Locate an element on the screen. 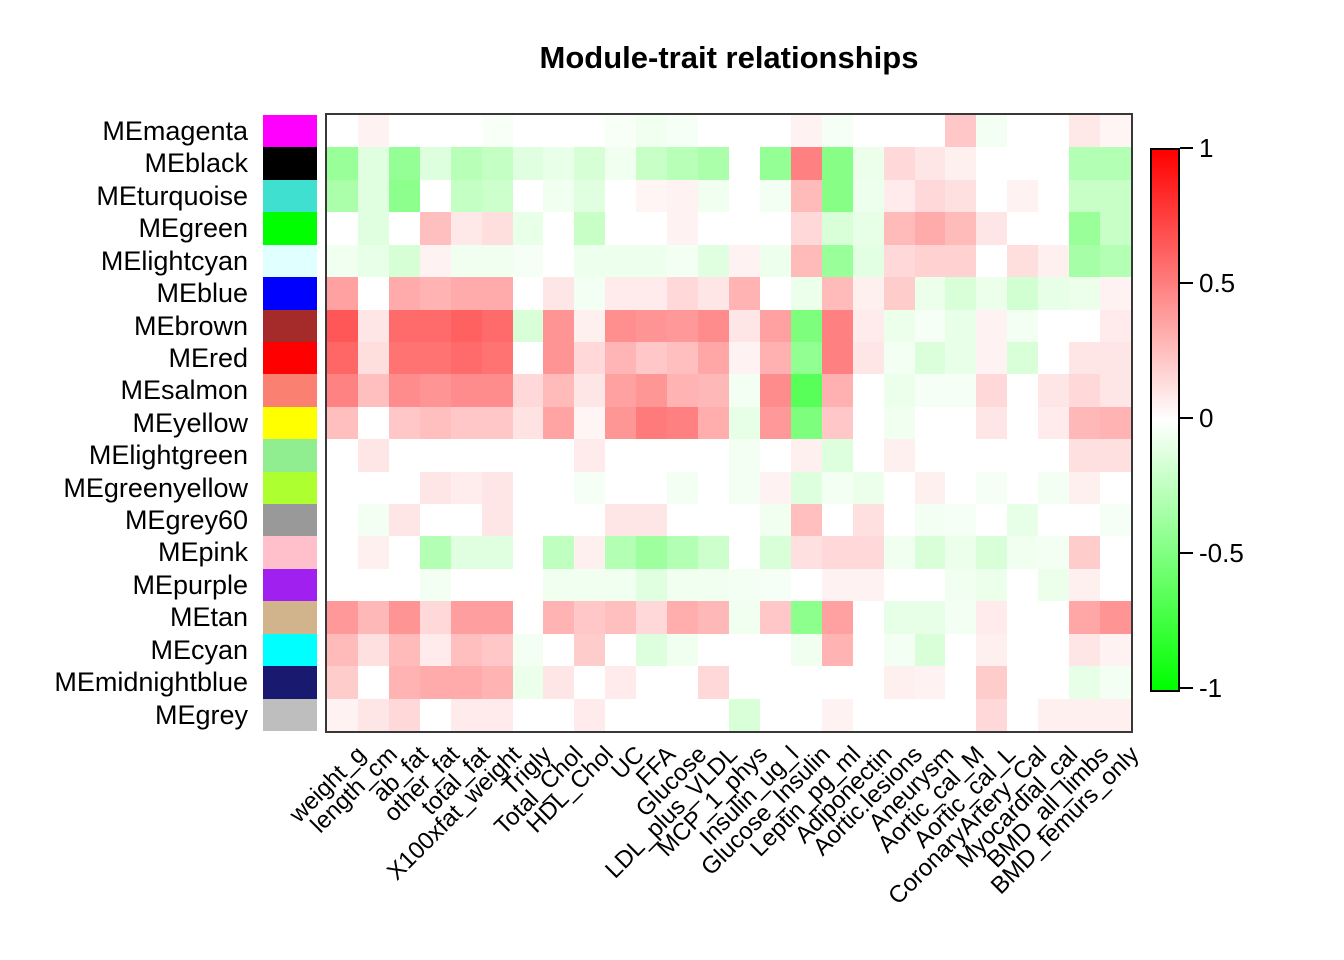 Image resolution: width=1344 pixels, height=960 pixels. module-label: MEturquoise is located at coordinates (172, 195).